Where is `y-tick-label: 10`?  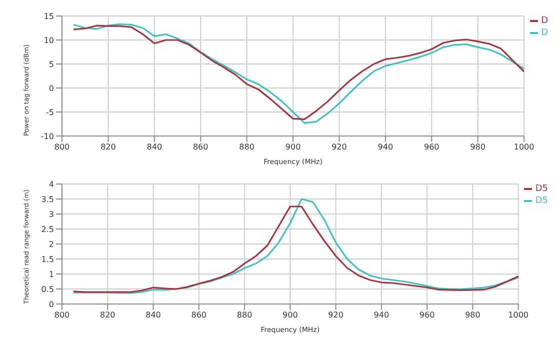
y-tick-label: 10 is located at coordinates (49, 40).